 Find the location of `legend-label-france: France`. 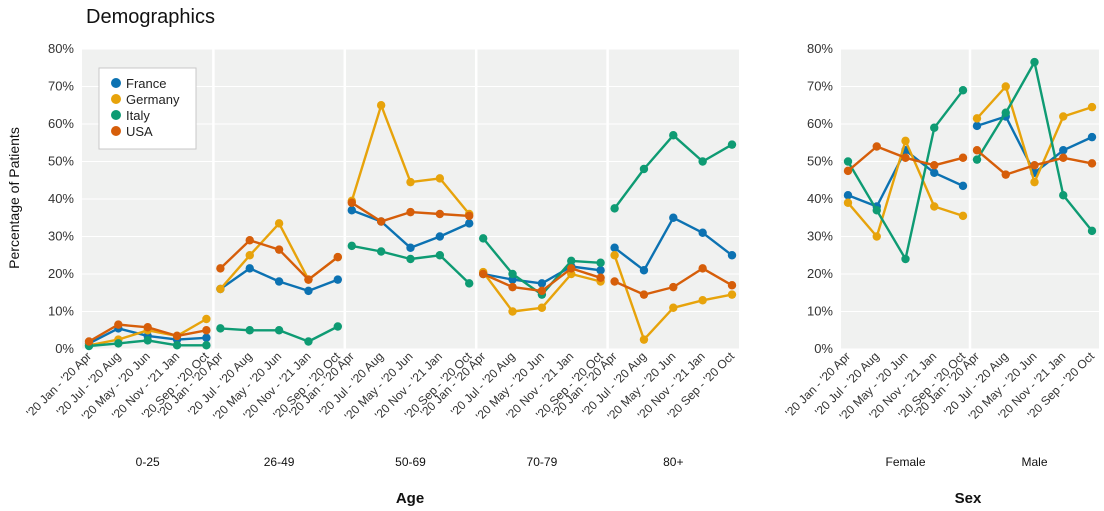

legend-label-france: France is located at coordinates (146, 83).